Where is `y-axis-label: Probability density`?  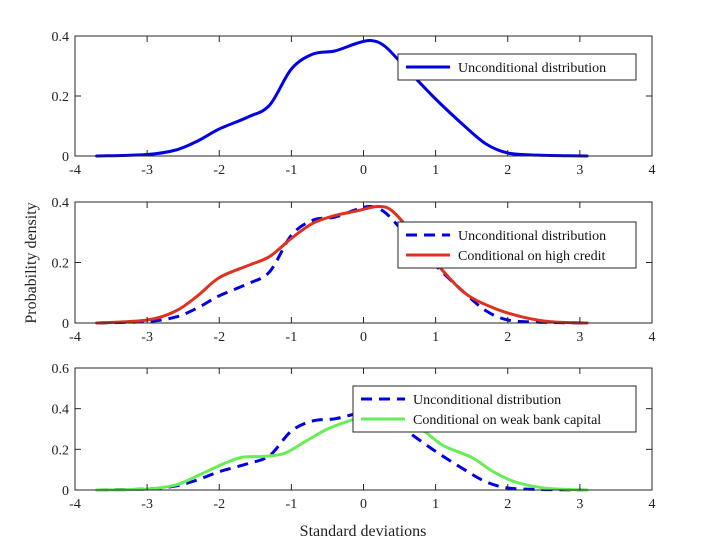
y-axis-label: Probability density is located at coordinates (31, 262).